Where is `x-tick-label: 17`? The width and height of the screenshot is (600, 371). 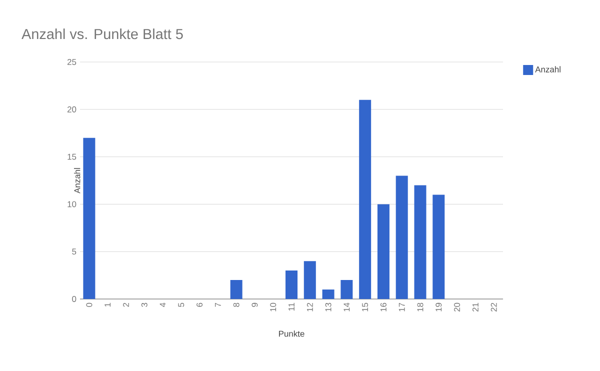 x-tick-label: 17 is located at coordinates (401, 307).